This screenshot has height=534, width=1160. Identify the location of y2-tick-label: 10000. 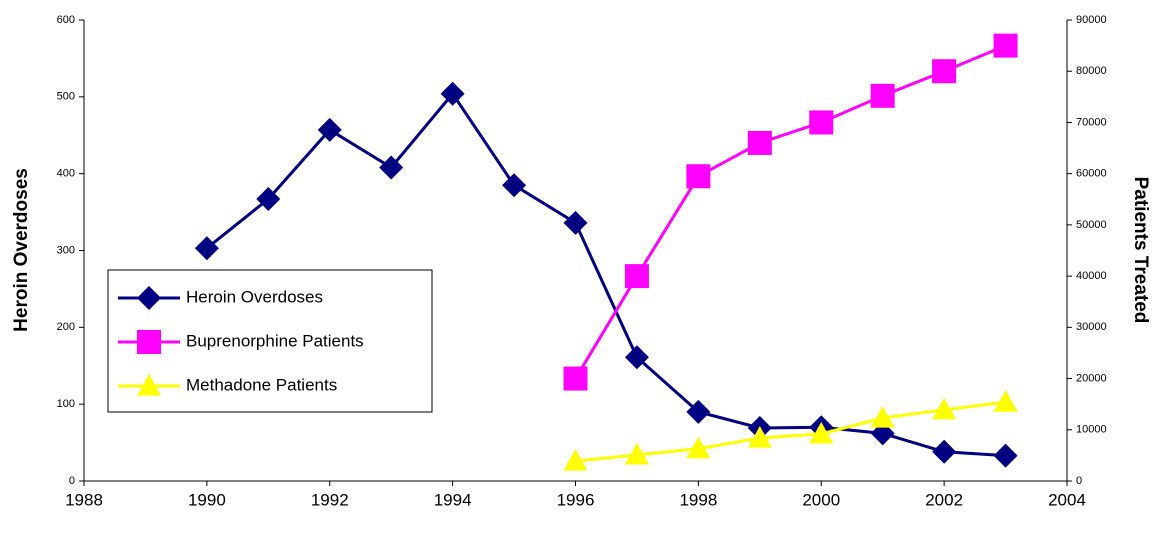
(1091, 430).